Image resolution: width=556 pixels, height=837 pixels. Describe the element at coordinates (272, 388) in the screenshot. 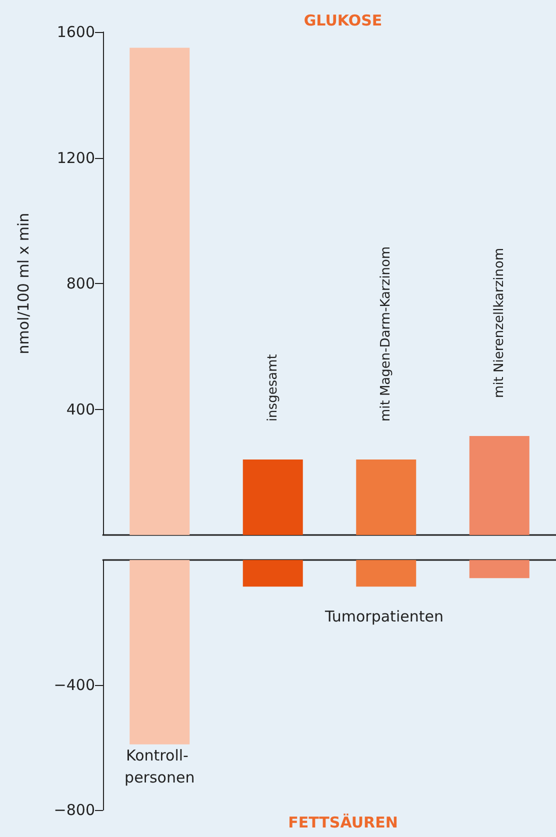

I see `x-tick-label: insgesamt` at that location.